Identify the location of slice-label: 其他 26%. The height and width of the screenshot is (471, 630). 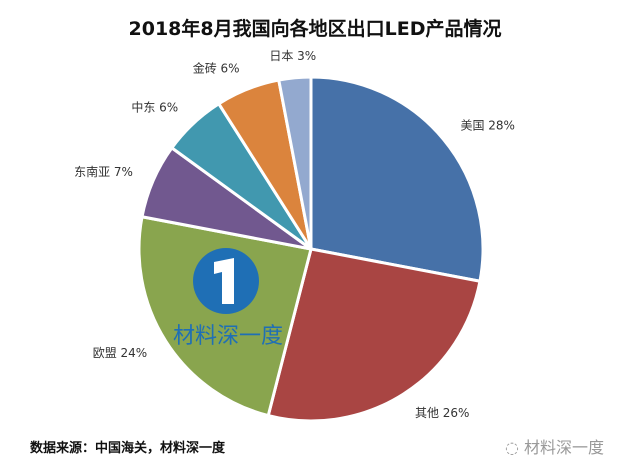
(442, 413).